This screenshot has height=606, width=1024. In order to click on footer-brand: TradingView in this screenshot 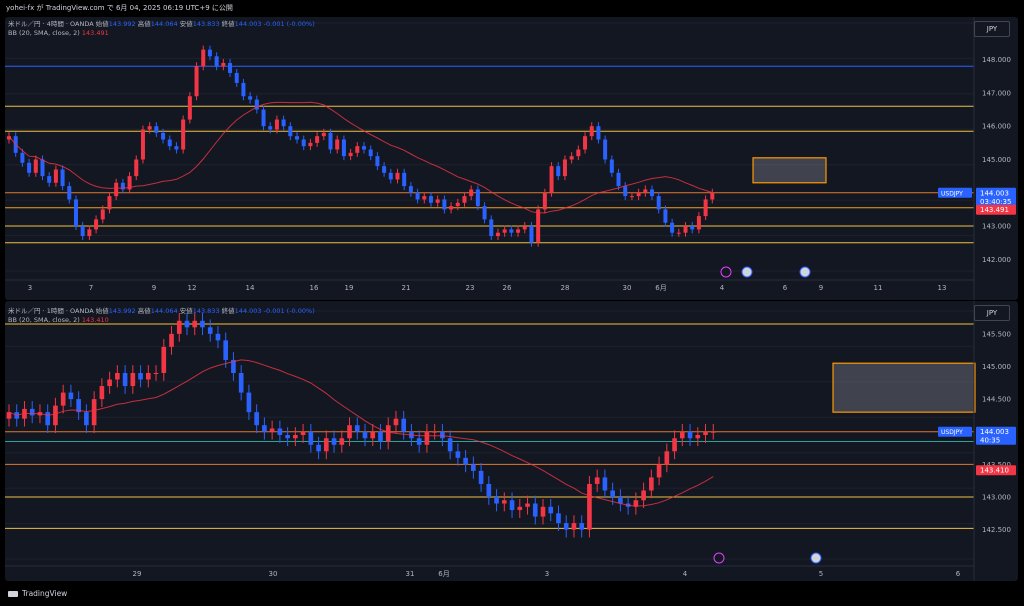, I will do `click(45, 593)`.